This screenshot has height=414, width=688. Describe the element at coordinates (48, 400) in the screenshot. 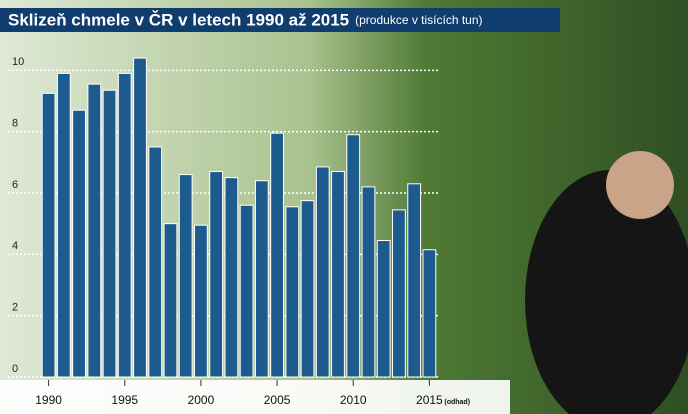

I see `x-tick-label: 1990` at that location.